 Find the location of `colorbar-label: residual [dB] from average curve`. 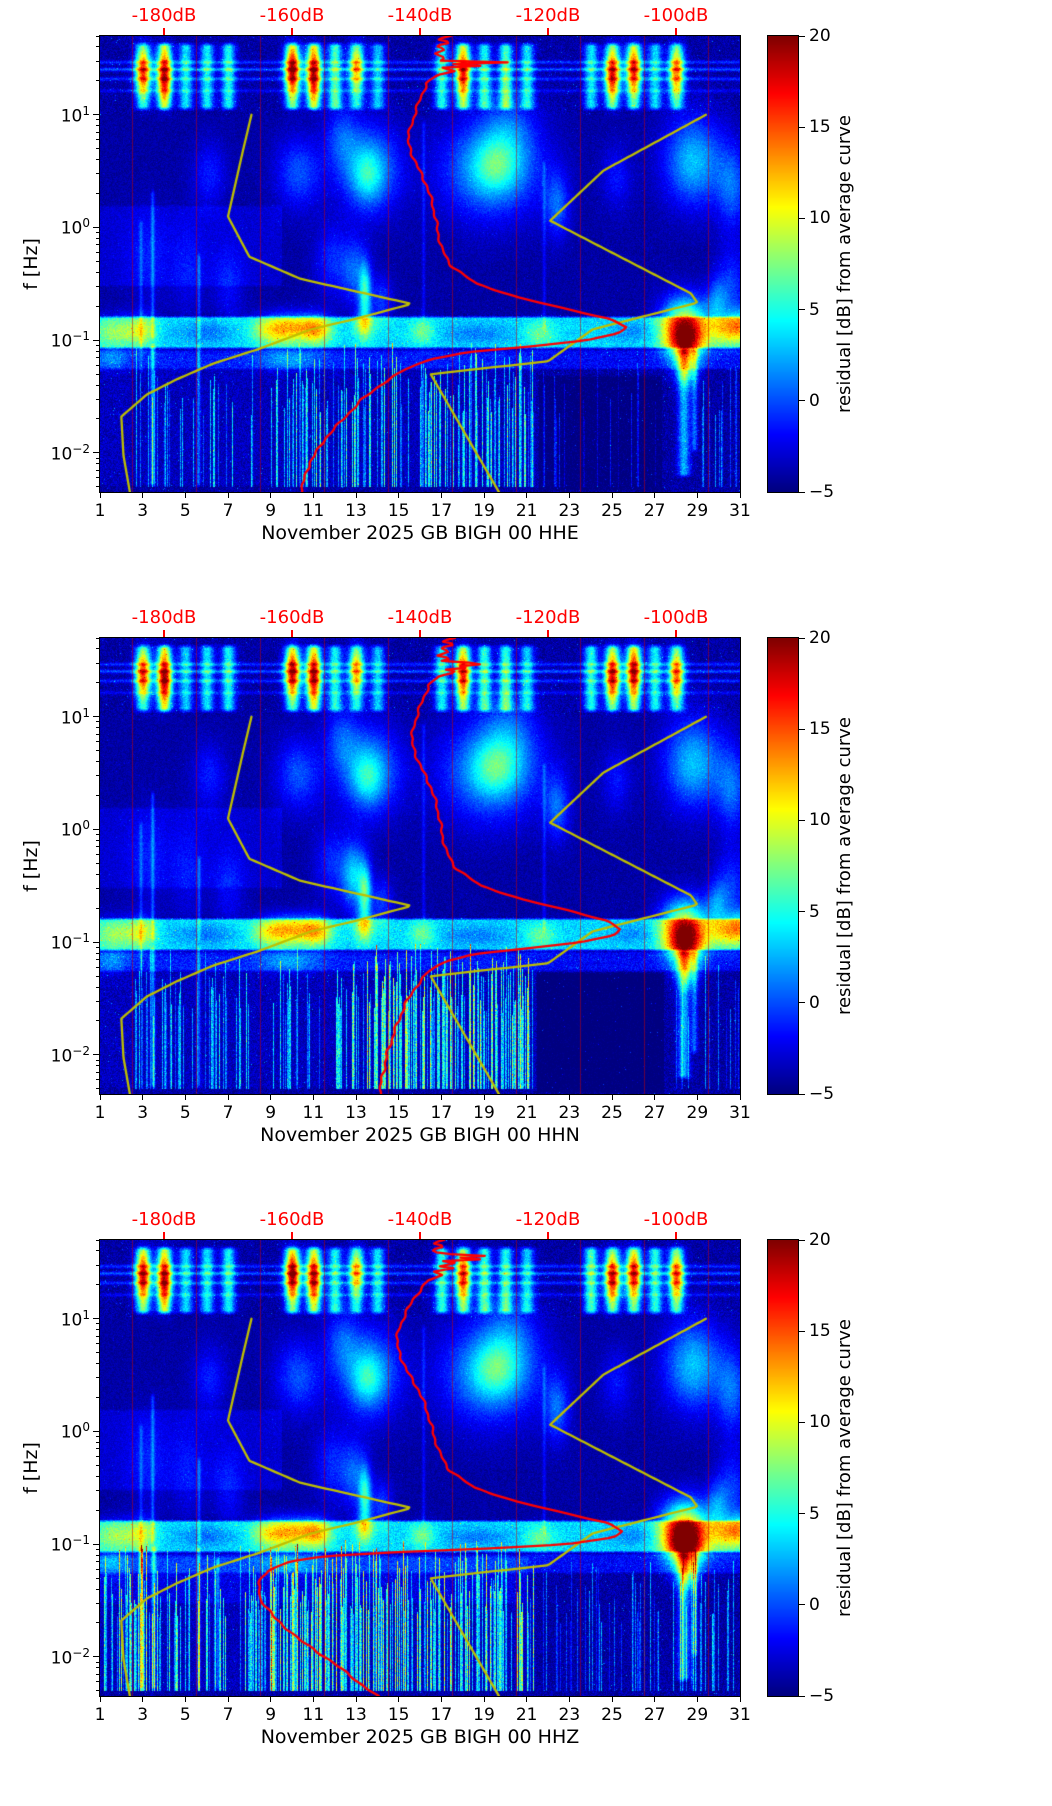

colorbar-label: residual [dB] from average curve is located at coordinates (844, 264).